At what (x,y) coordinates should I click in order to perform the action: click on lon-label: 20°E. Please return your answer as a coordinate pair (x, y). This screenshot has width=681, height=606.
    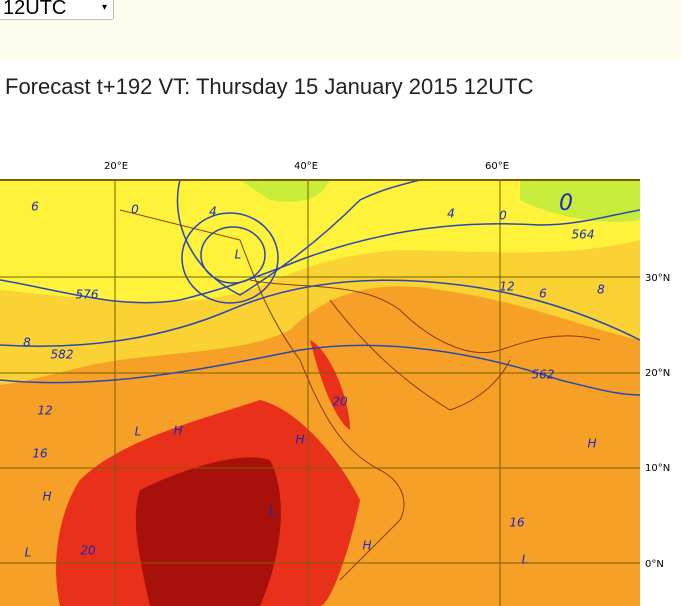
    Looking at the image, I should click on (116, 166).